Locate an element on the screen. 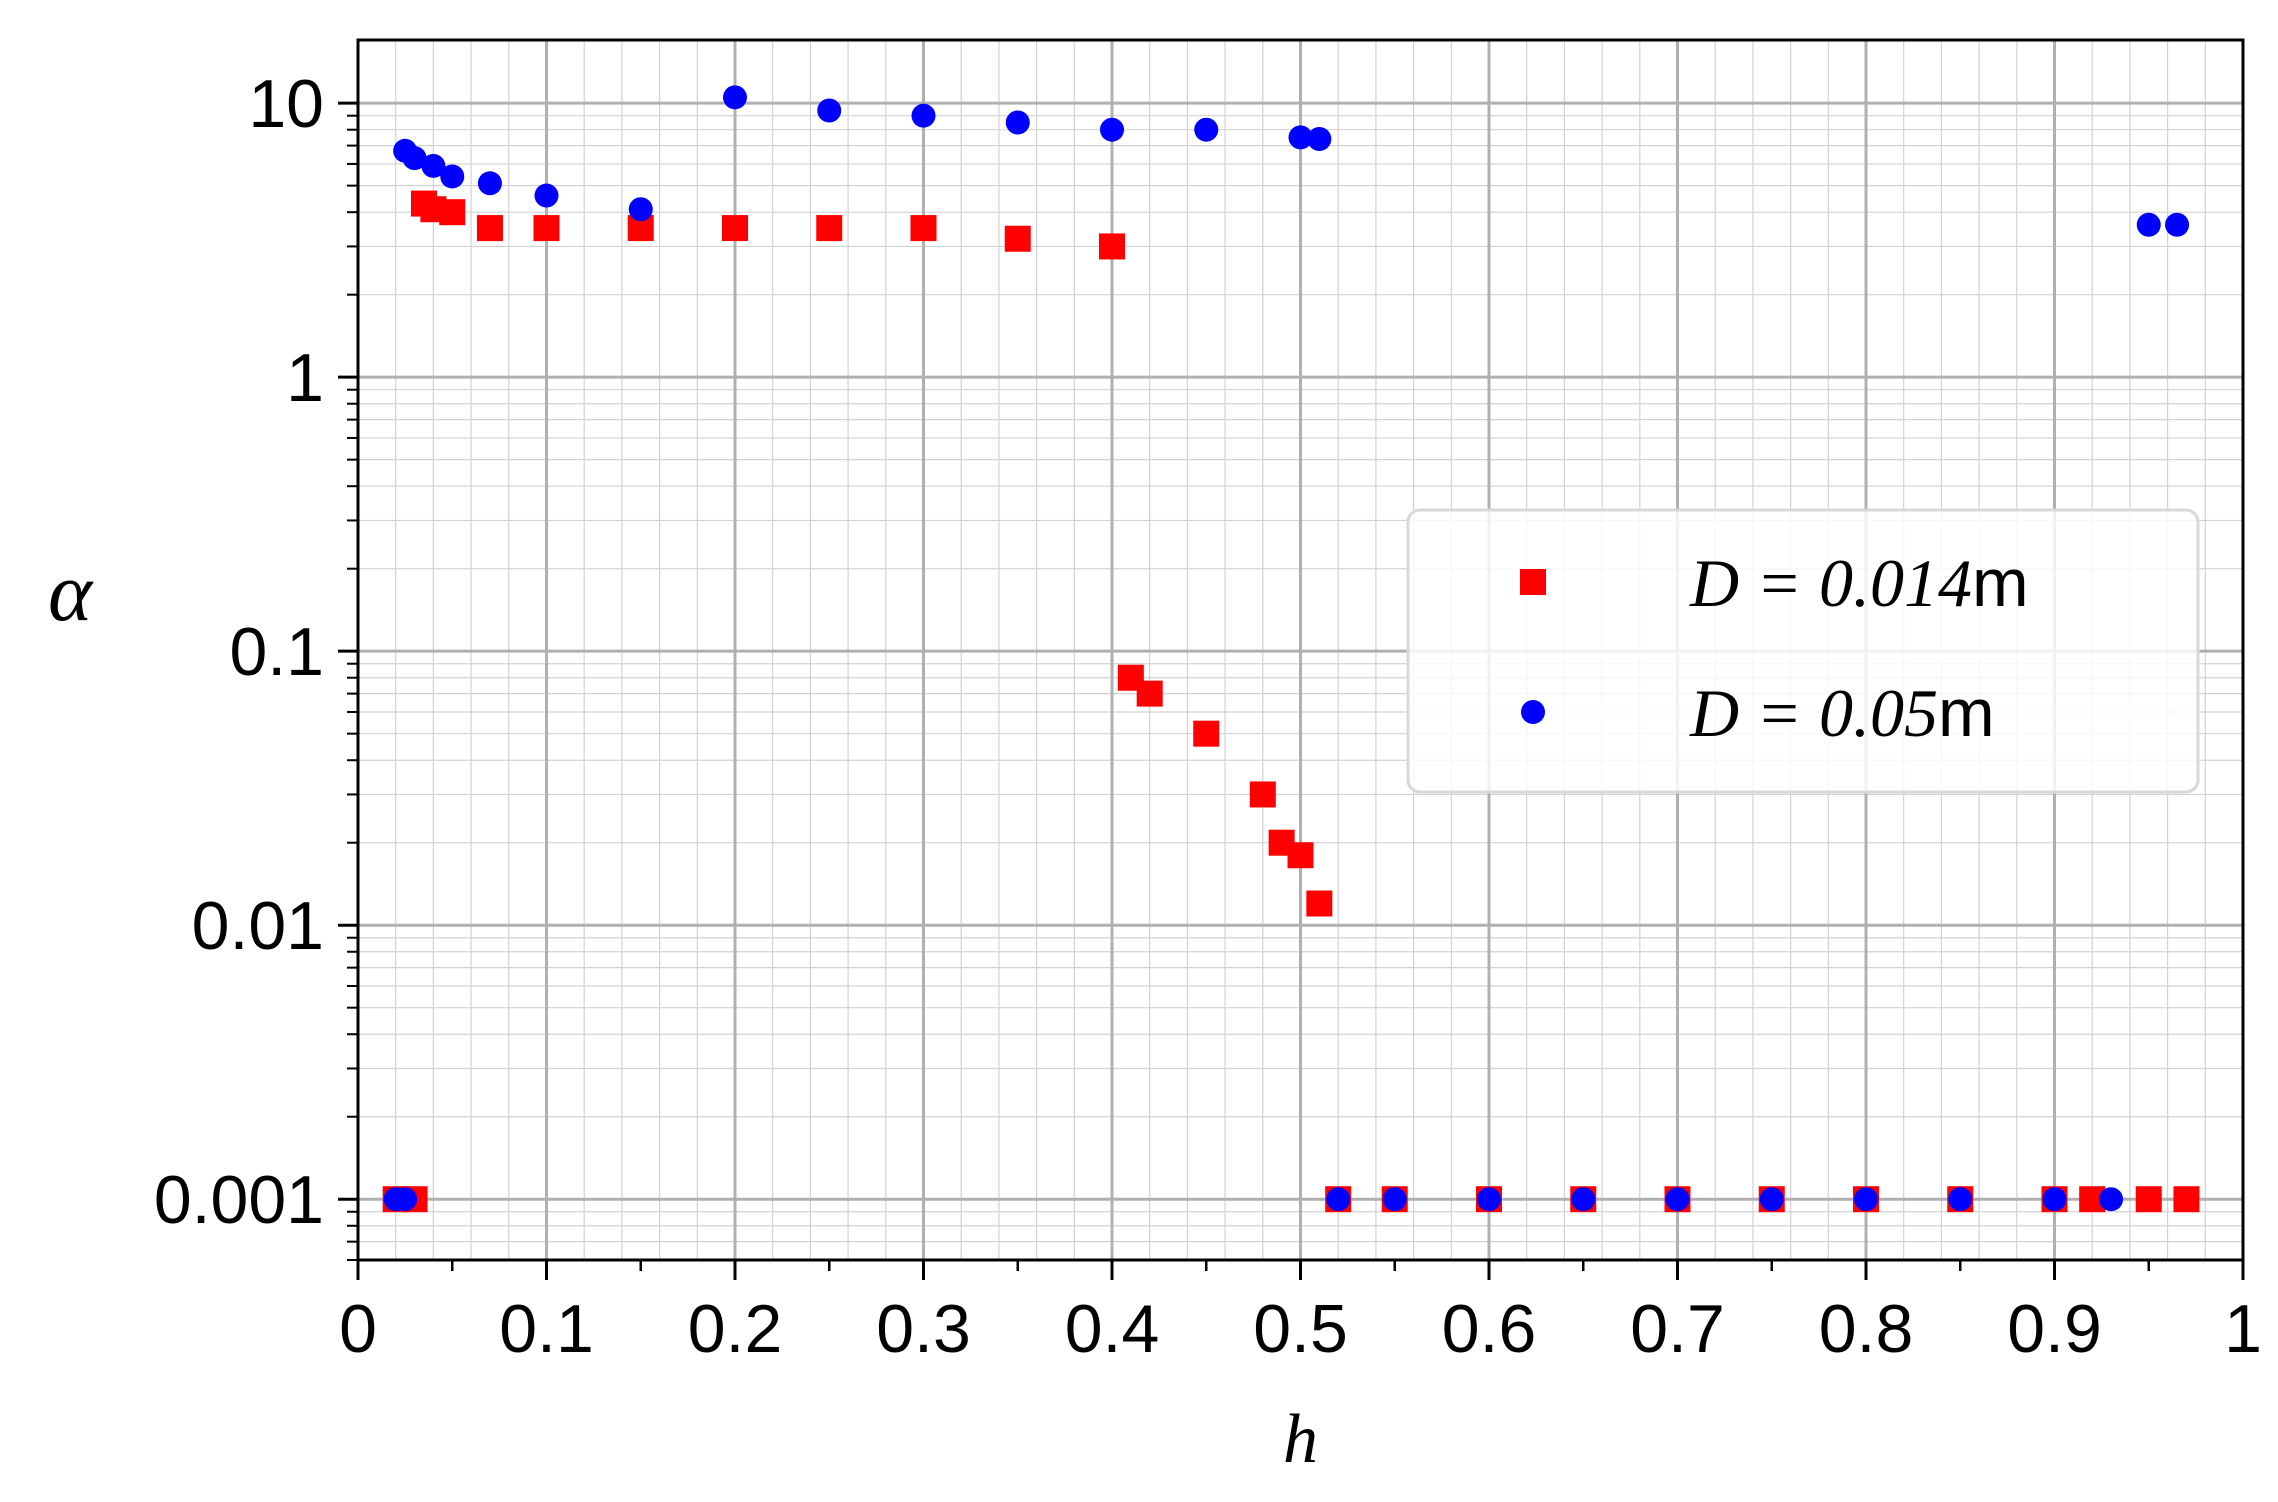  x-tick-label: 0 is located at coordinates (358, 1329).